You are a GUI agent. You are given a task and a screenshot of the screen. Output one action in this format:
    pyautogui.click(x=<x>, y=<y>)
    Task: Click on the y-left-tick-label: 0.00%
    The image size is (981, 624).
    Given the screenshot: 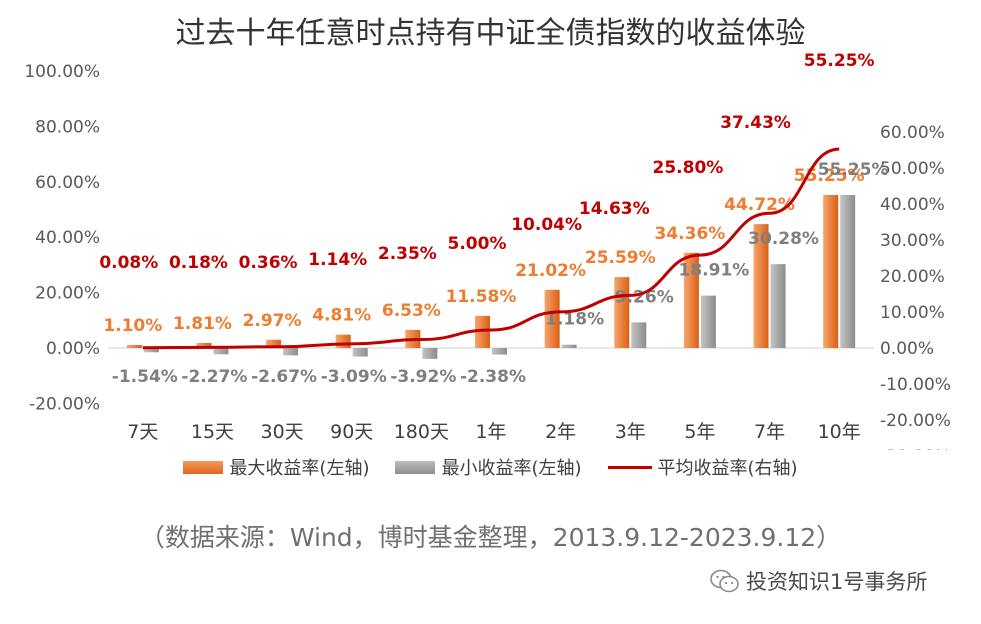 What is the action you would take?
    pyautogui.click(x=73, y=349)
    